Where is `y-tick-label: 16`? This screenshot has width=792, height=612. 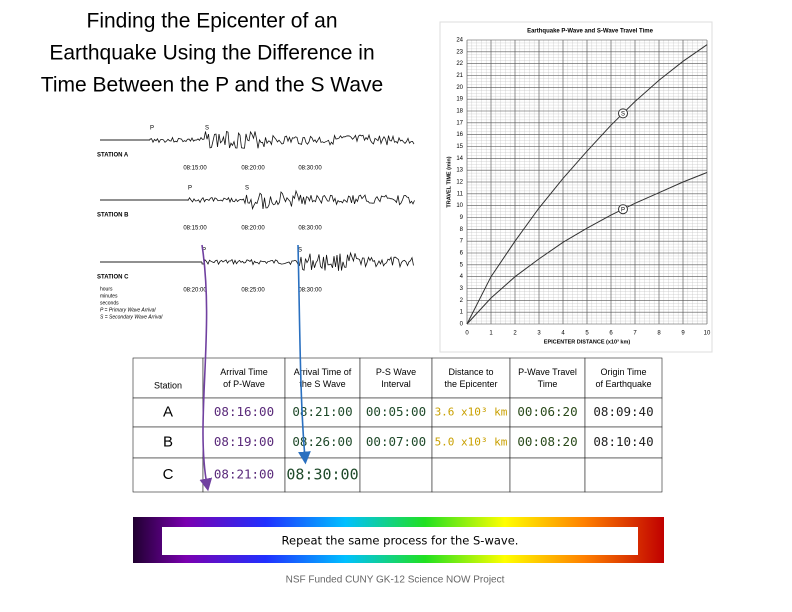 y-tick-label: 16 is located at coordinates (459, 135).